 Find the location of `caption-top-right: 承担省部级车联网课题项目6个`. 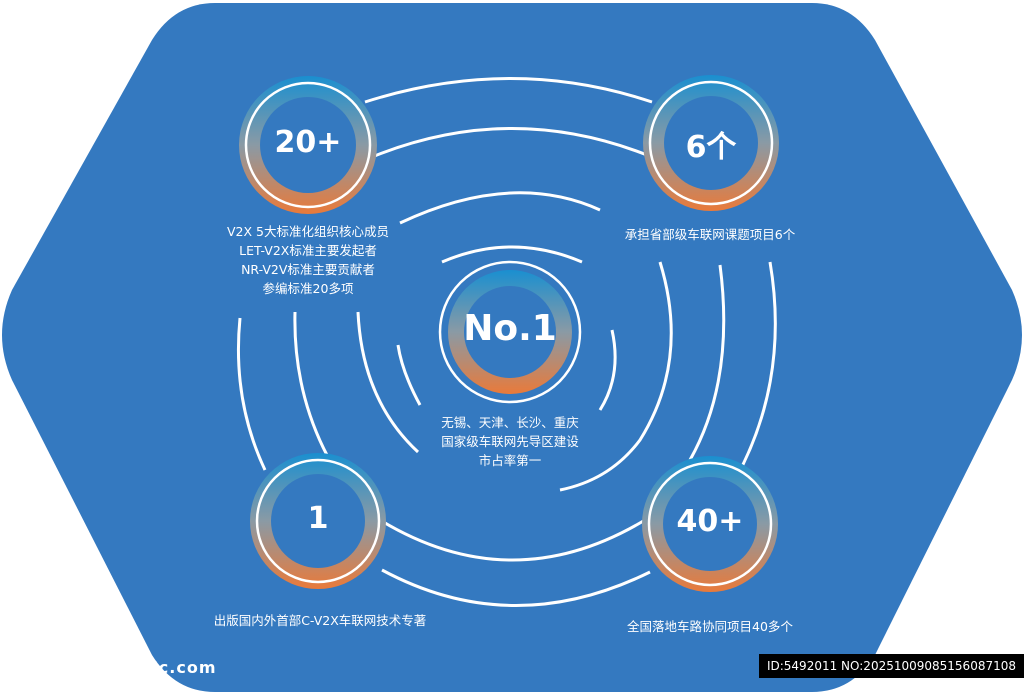

caption-top-right: 承担省部级车联网课题项目6个 is located at coordinates (710, 234).